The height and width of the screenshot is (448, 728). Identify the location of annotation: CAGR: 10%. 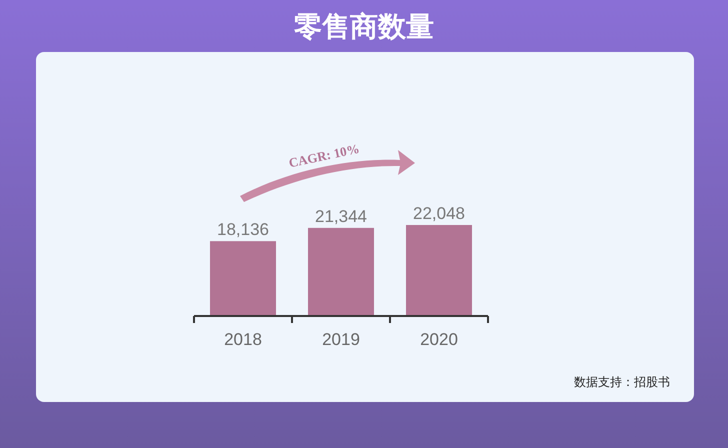
(324, 155).